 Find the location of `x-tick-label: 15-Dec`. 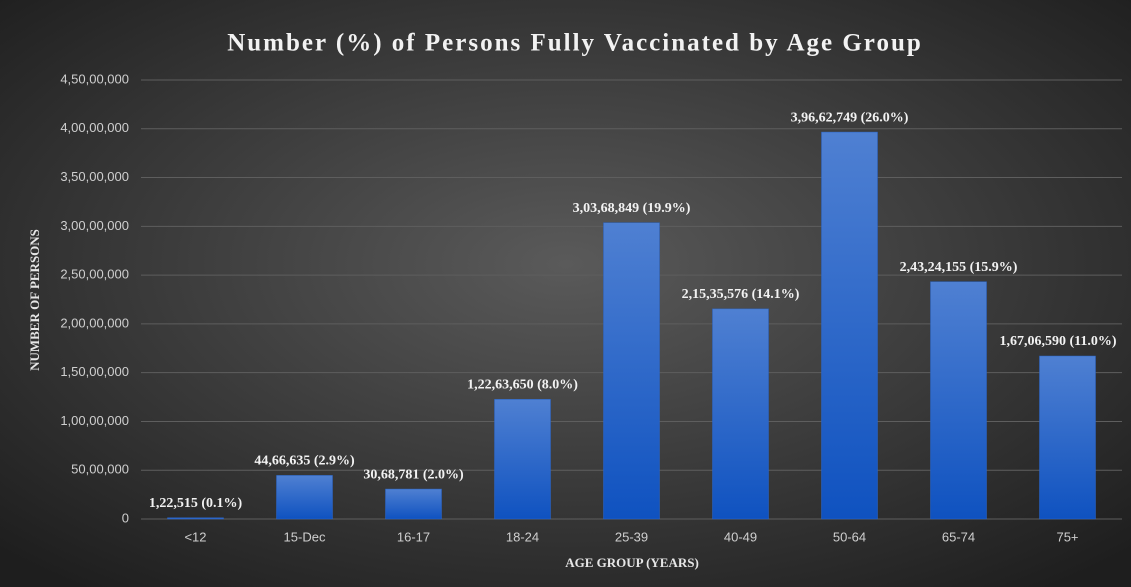

x-tick-label: 15-Dec is located at coordinates (305, 536).